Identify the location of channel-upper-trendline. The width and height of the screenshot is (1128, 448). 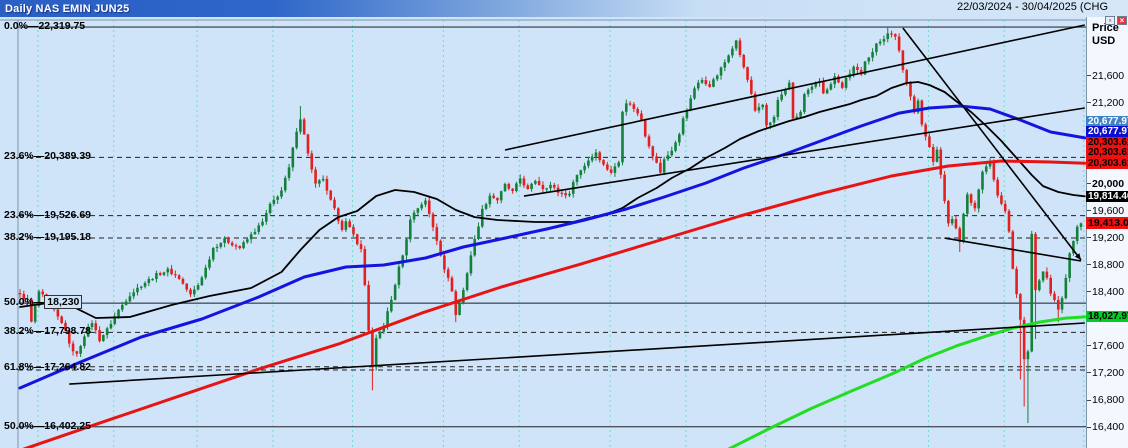
(794, 87).